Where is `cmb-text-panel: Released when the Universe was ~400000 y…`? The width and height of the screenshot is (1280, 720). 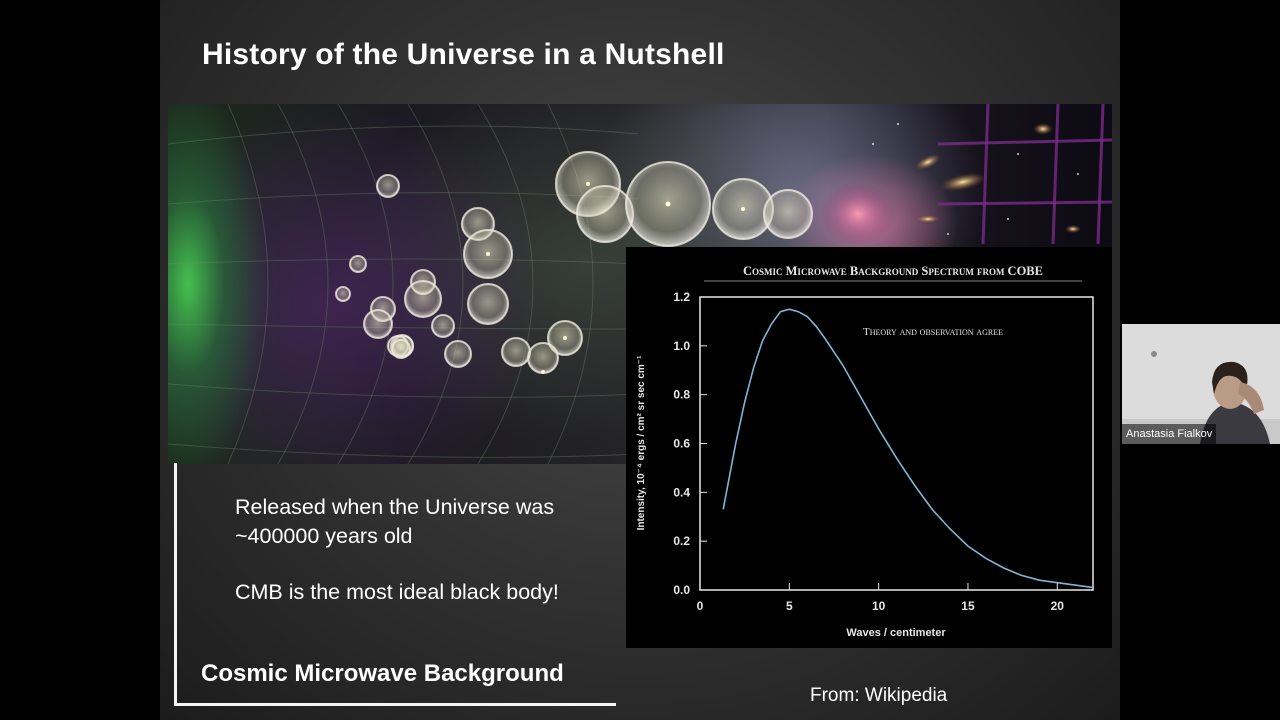
cmb-text-panel: Released when the Universe was ~400000 y… is located at coordinates (395, 584).